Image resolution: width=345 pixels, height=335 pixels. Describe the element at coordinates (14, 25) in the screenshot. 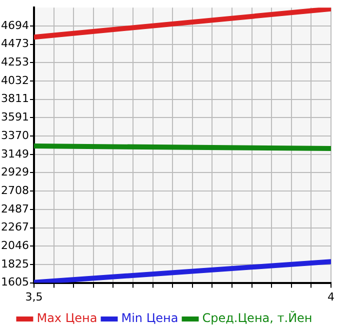

I see `y-tick-label: 4694` at that location.